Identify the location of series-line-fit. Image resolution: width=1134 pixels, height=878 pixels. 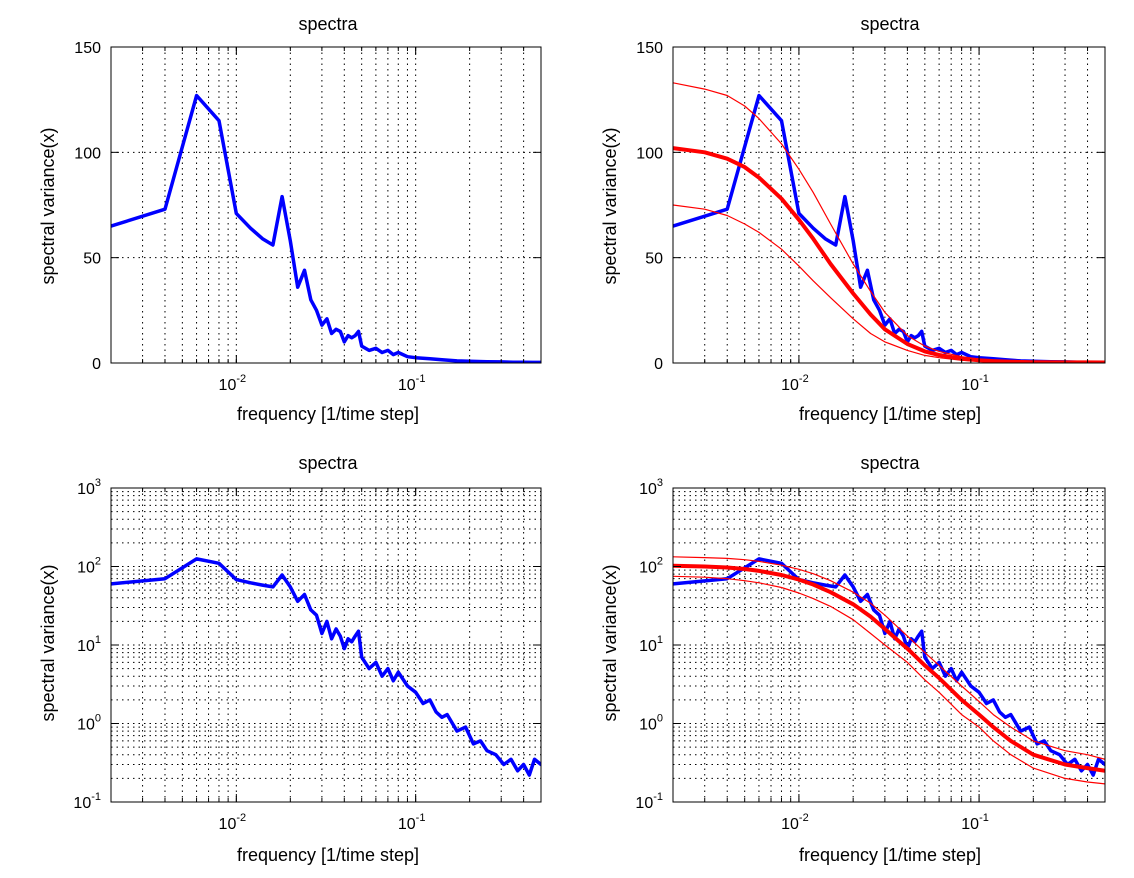
(889, 668).